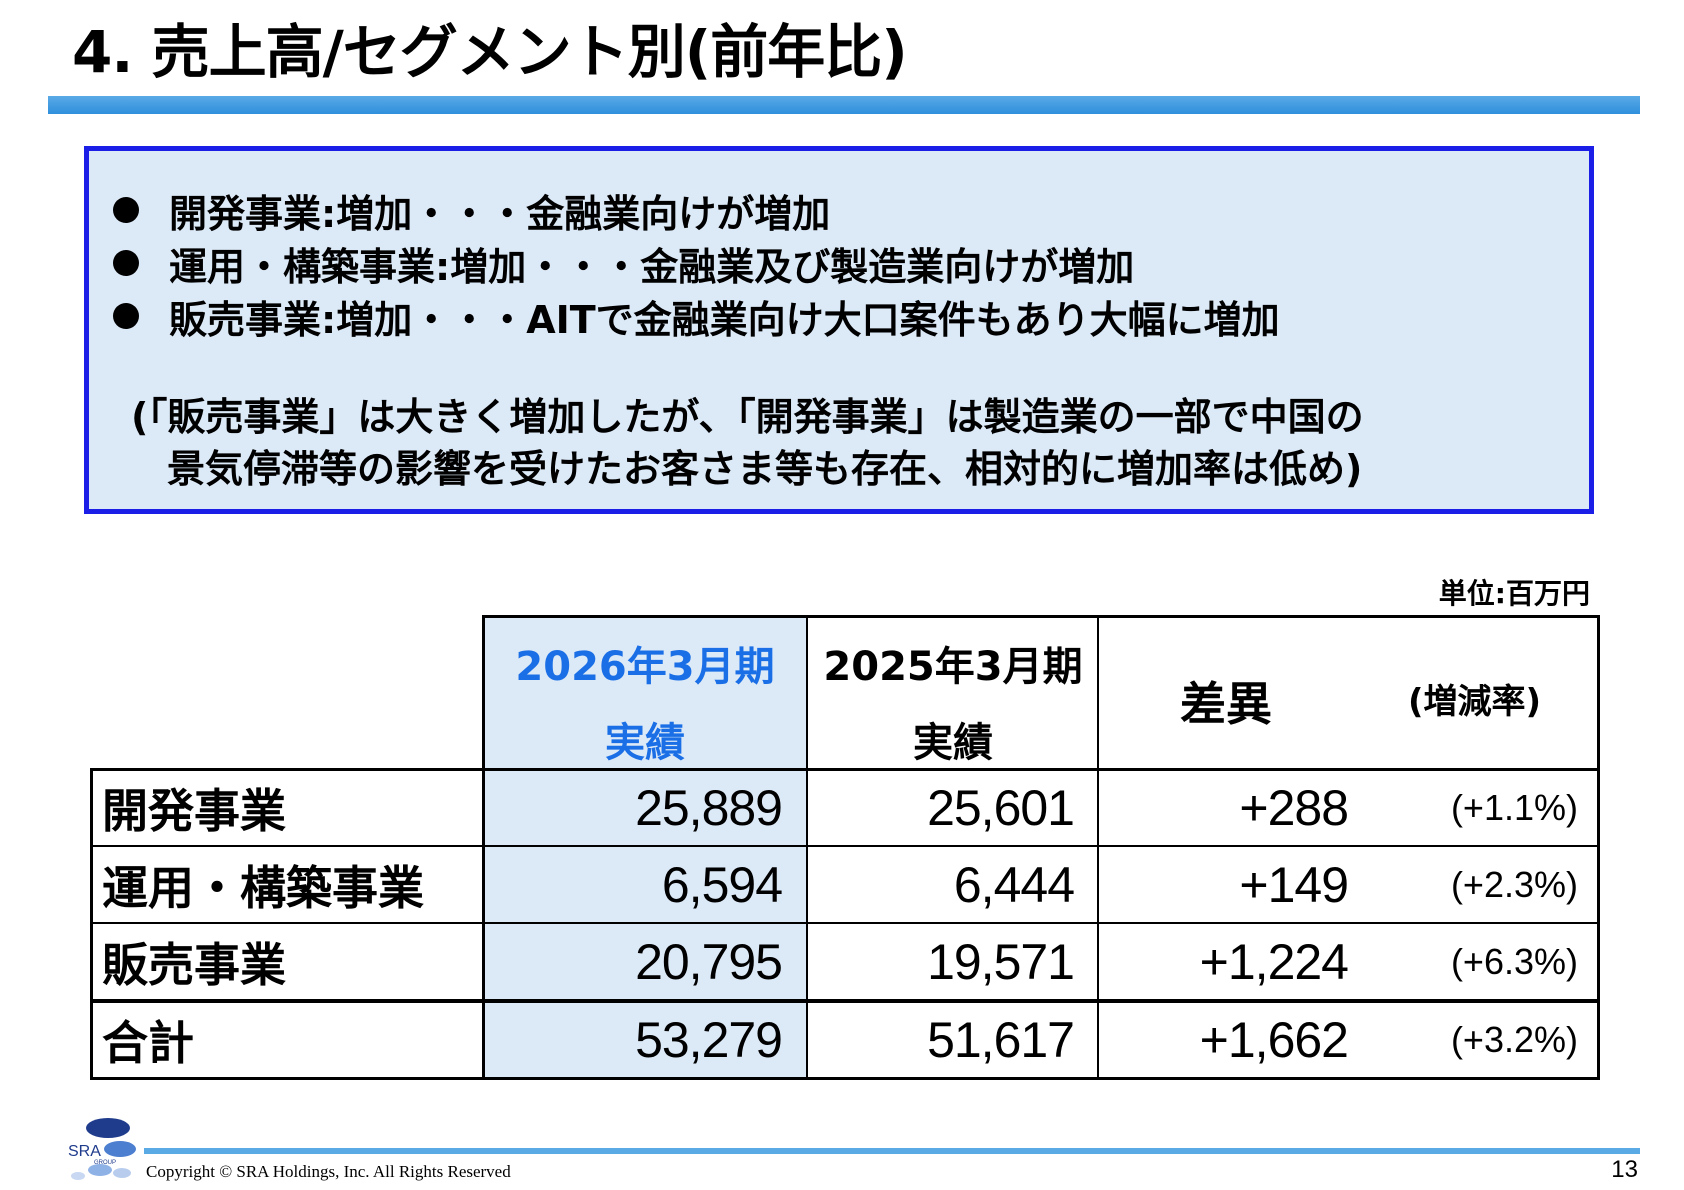 Image resolution: width=1684 pixels, height=1190 pixels. I want to click on summary-bullet: 販売事業:増加・・・AITで金融業向け大口案件もあり大幅に増加, so click(695, 316).